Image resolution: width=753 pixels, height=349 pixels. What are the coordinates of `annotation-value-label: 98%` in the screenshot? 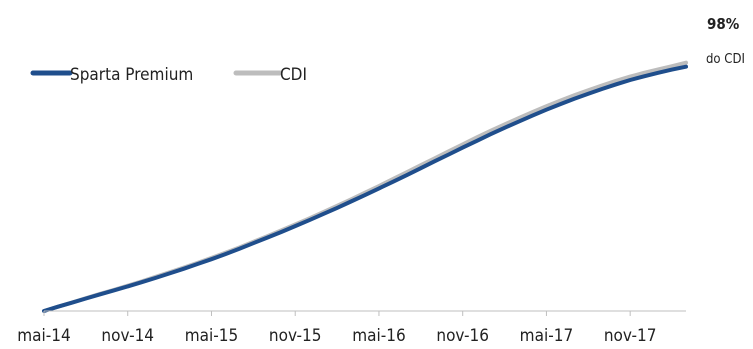 It's located at (723, 24).